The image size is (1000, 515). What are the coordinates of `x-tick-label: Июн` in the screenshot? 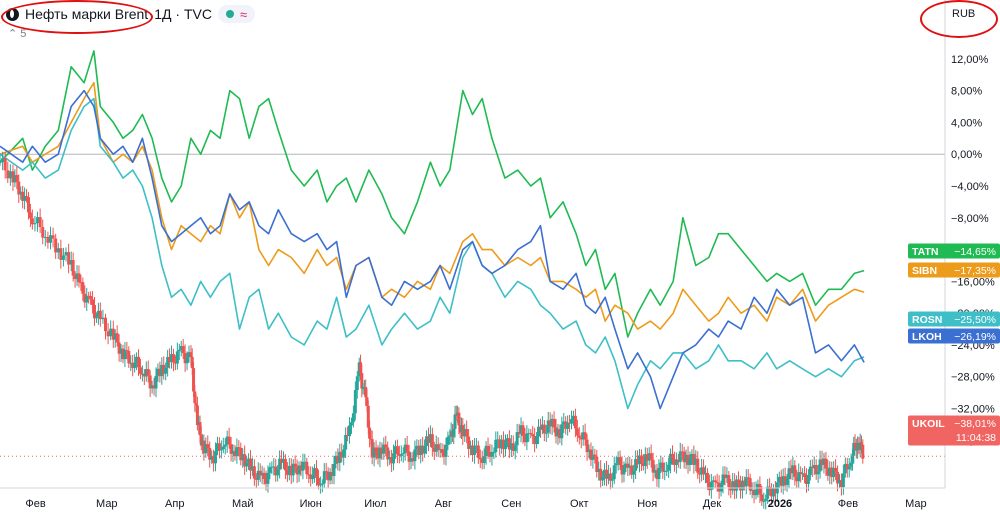 It's located at (311, 504).